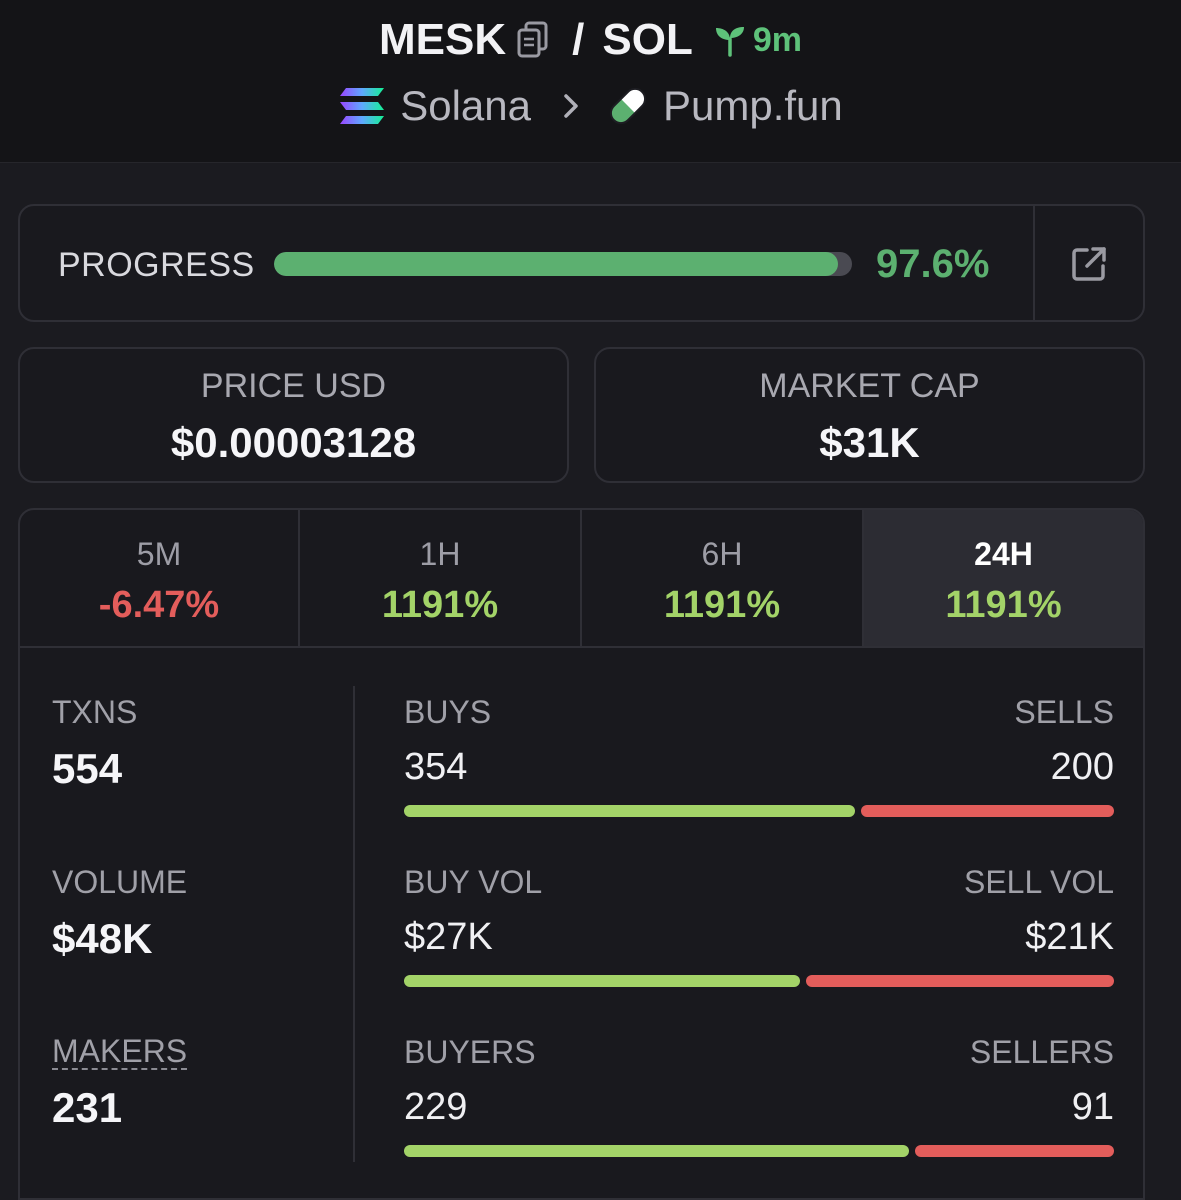  Describe the element at coordinates (590, 40) in the screenshot. I see `pair-title: MESK / SOL 9m` at that location.